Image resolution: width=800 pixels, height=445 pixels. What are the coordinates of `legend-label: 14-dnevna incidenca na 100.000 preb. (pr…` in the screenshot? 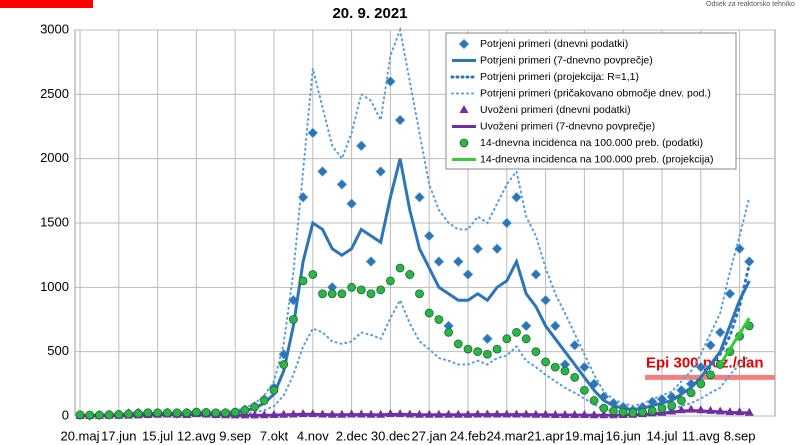 It's located at (597, 159).